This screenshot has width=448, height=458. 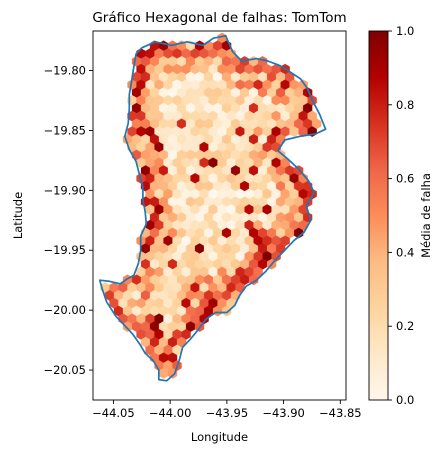 What do you see at coordinates (378, 215) in the screenshot?
I see `colorbar` at bounding box center [378, 215].